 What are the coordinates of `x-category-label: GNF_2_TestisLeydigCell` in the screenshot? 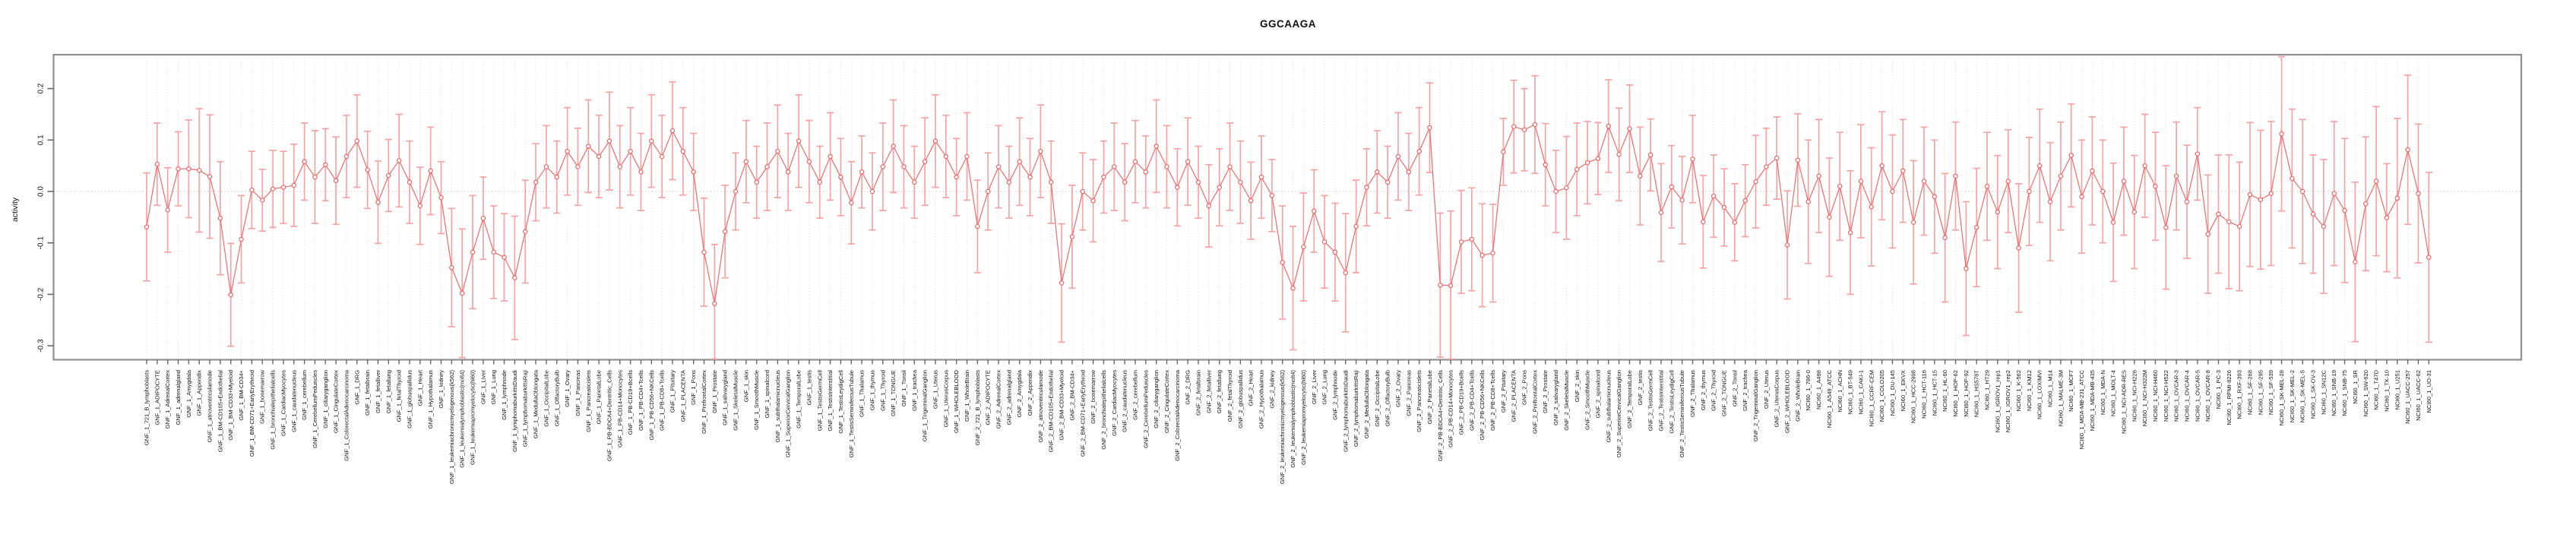 It's located at (1671, 402).